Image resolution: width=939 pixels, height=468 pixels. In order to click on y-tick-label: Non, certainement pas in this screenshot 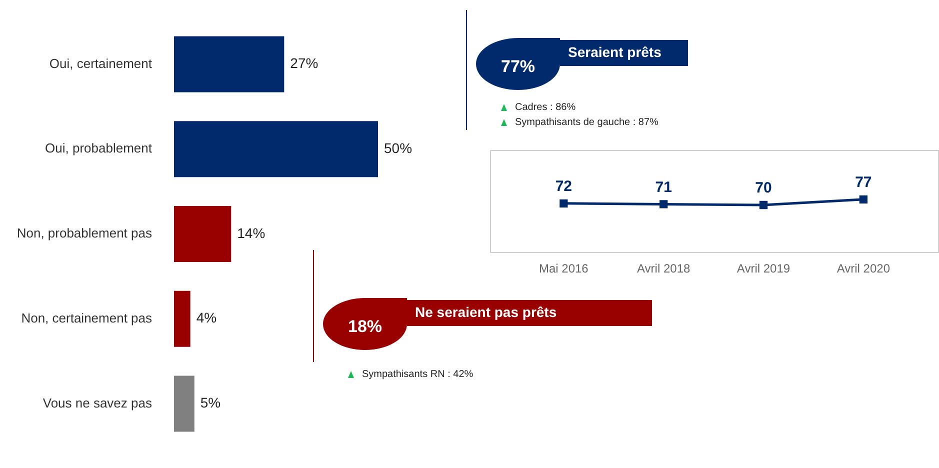, I will do `click(86, 318)`.